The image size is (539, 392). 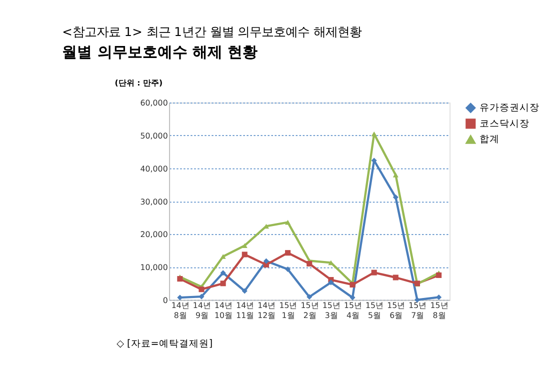 What do you see at coordinates (223, 310) in the screenshot?
I see `x-tick-label: 14년 10월` at bounding box center [223, 310].